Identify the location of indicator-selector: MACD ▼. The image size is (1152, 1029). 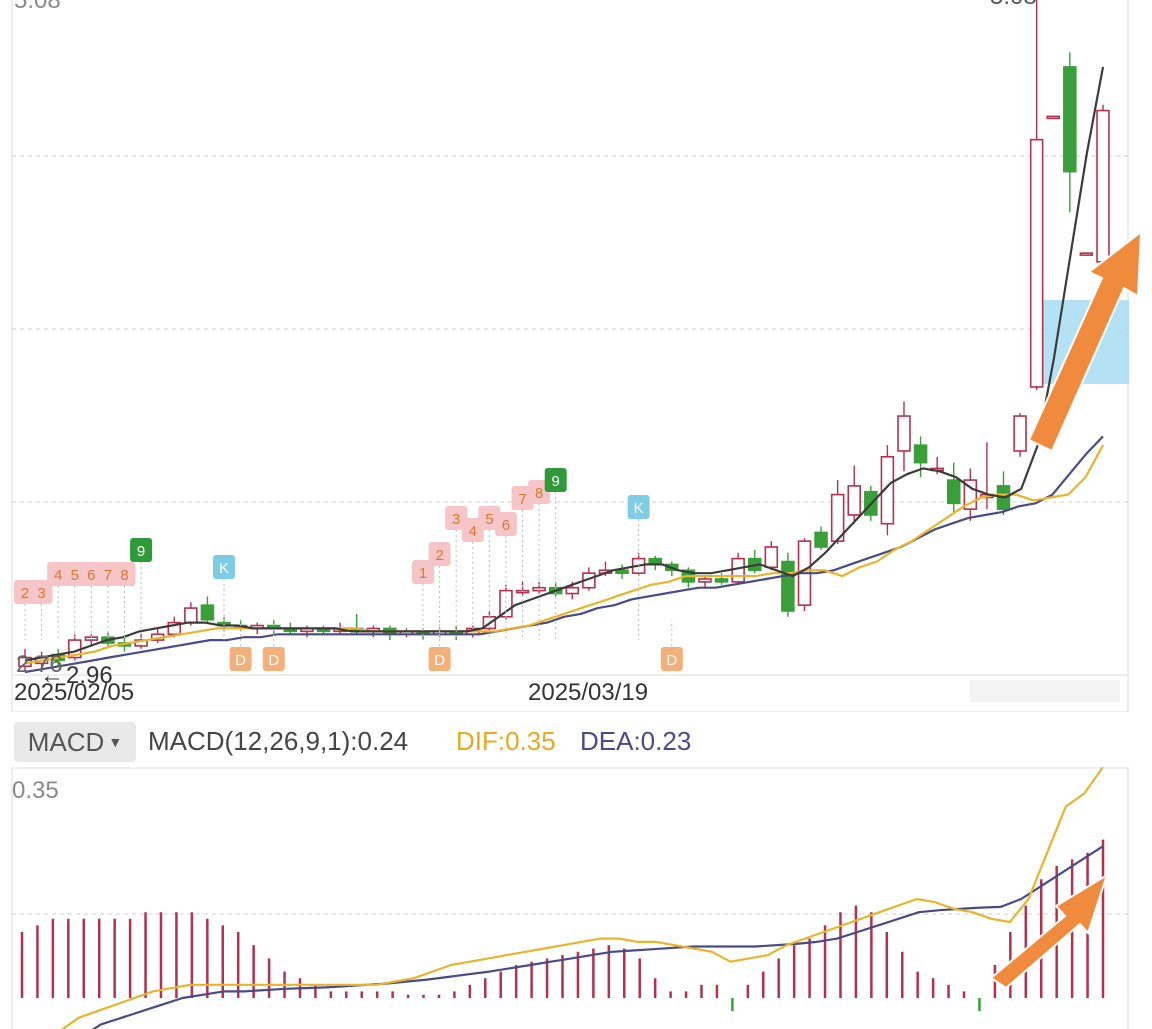
(75, 742).